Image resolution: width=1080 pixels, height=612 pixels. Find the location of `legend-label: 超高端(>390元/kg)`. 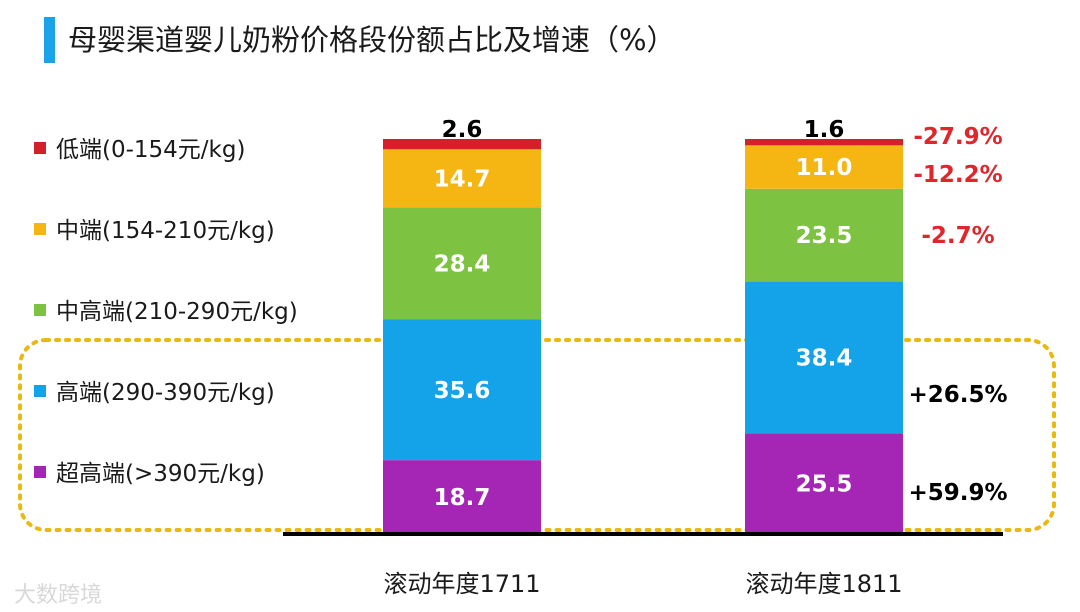

legend-label: 超高端(>390元/kg) is located at coordinates (160, 474).